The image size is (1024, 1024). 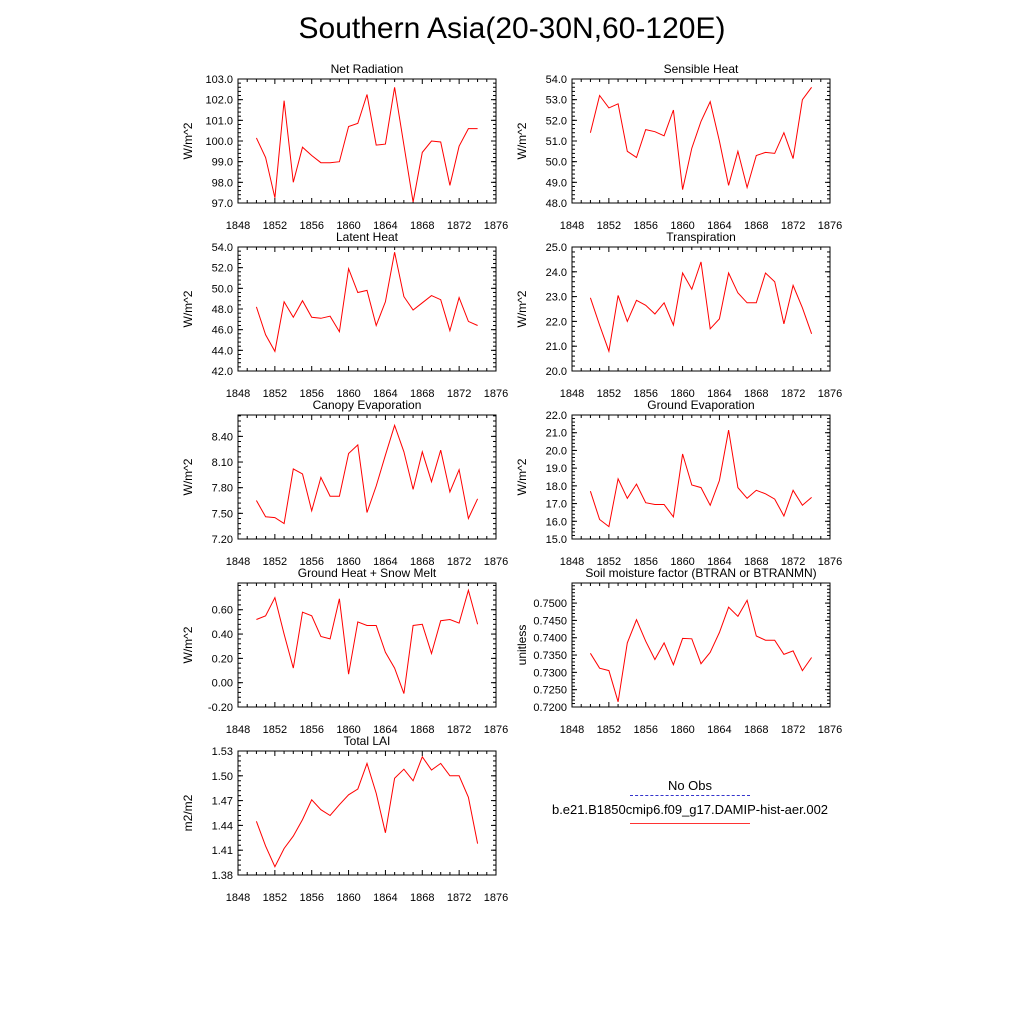 What do you see at coordinates (188, 812) in the screenshot?
I see `y-axis-label: m2/m2` at bounding box center [188, 812].